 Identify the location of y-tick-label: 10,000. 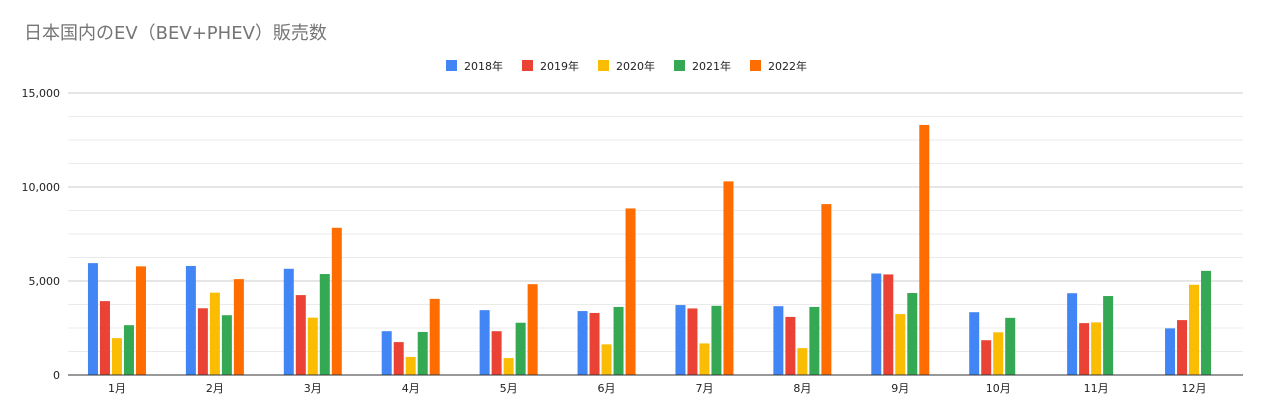
(41, 187).